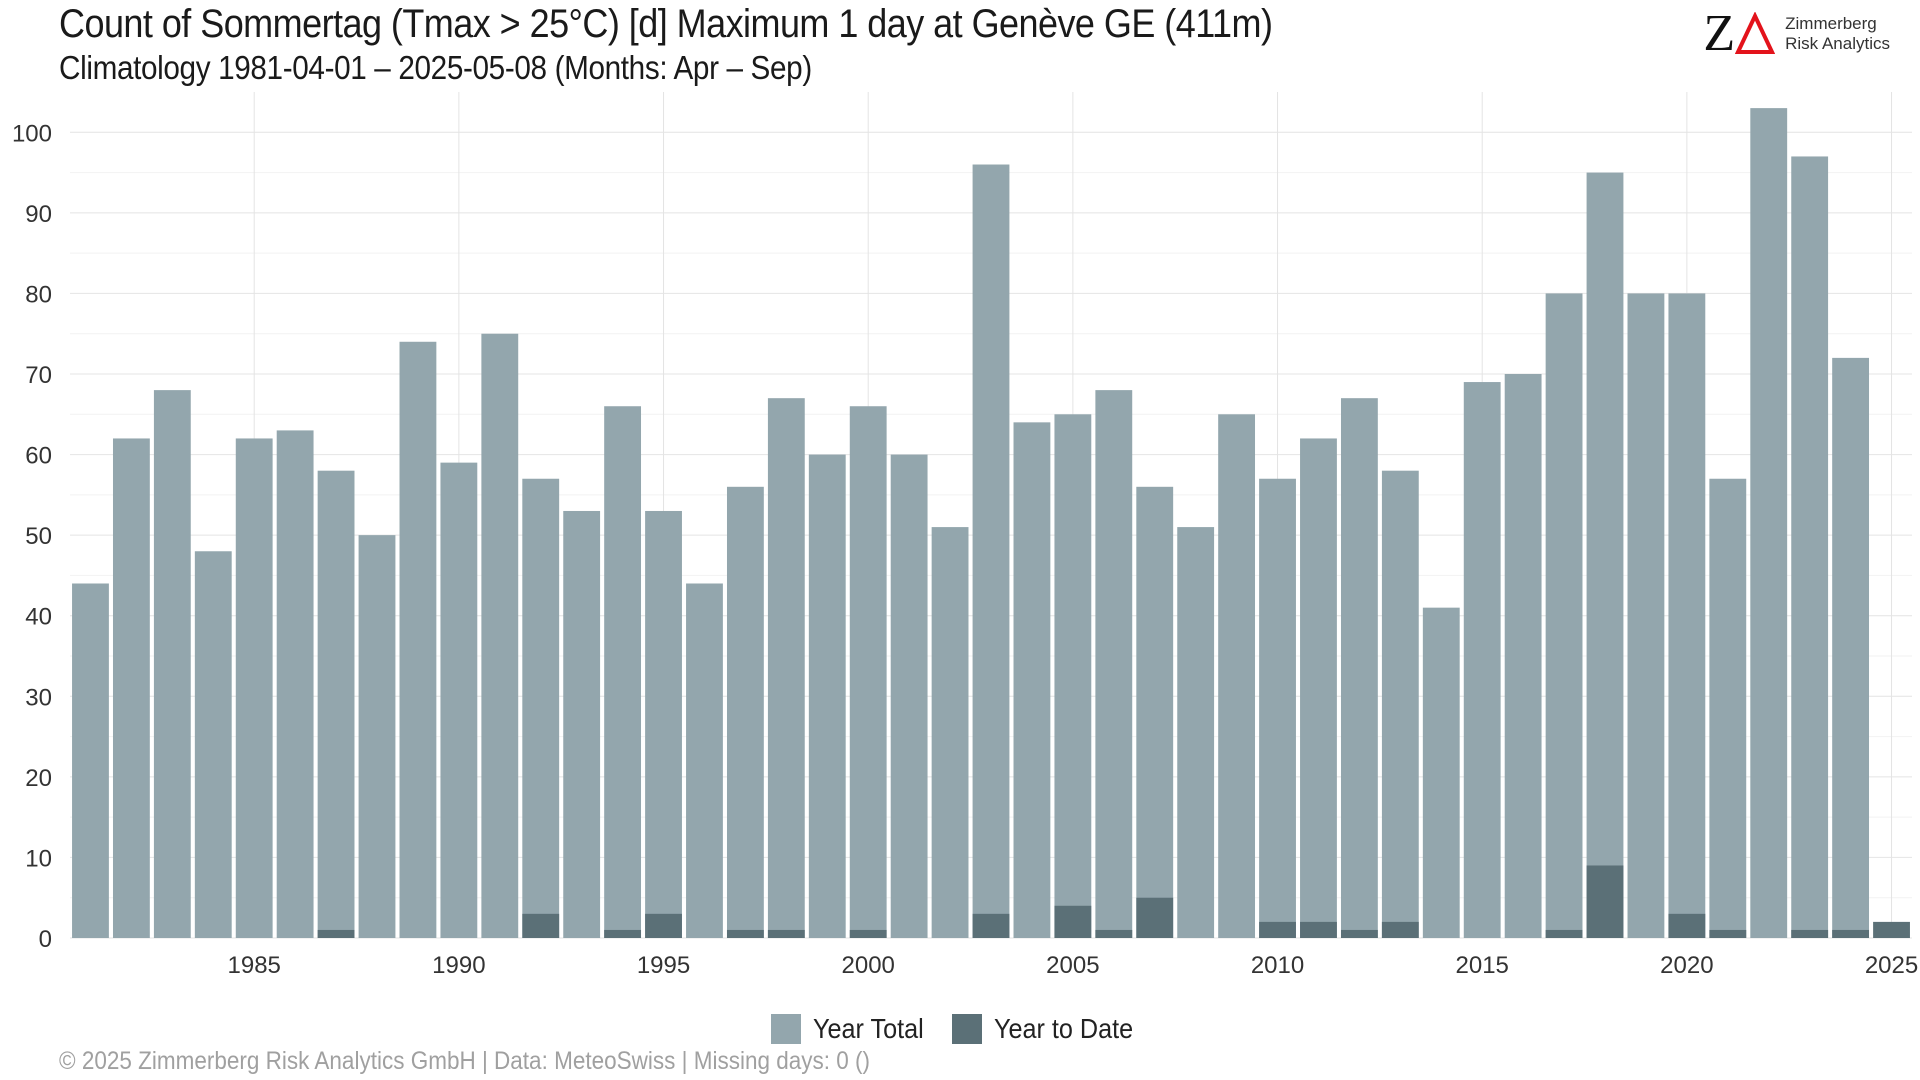  I want to click on legend-label-year-total: Year Total, so click(868, 1028).